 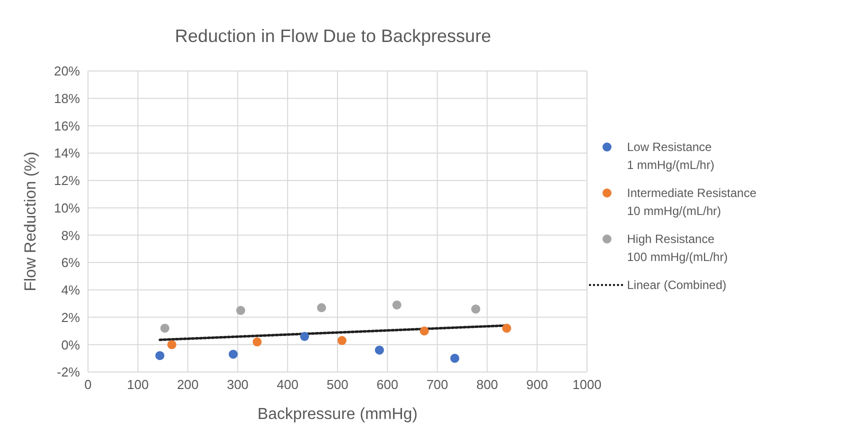 I want to click on legend-label: High Resistance 100 mmHg/(mL/hr), so click(x=677, y=248).